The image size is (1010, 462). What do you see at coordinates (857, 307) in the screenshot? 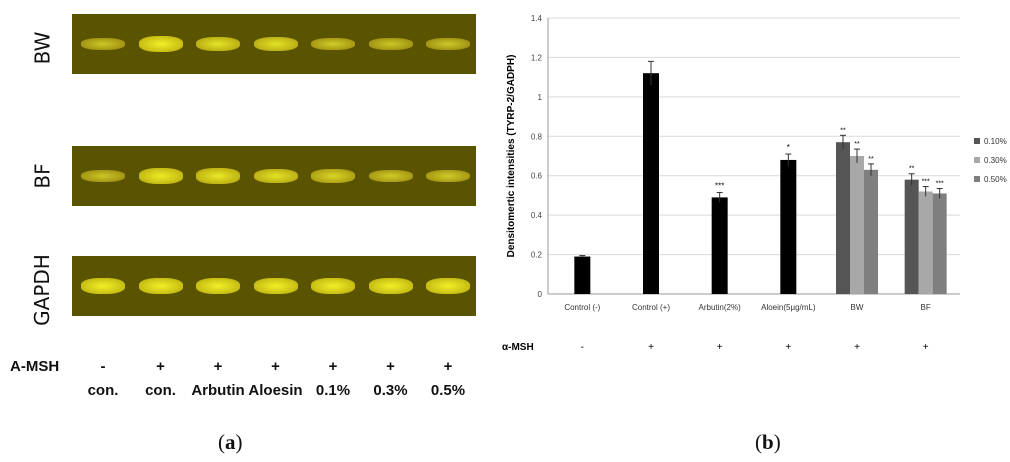
I see `x-tick-label: BW` at bounding box center [857, 307].